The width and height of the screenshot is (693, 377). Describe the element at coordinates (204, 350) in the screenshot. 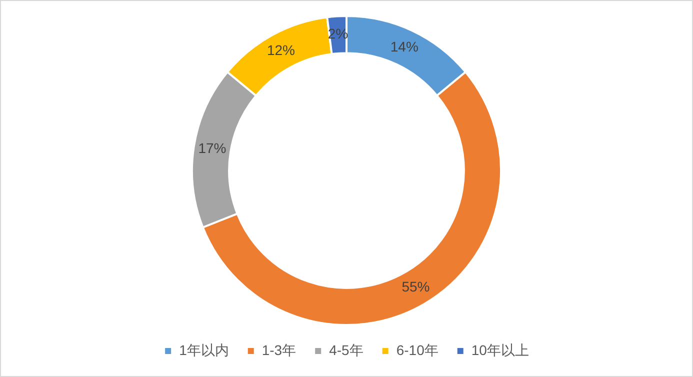

I see `legend-label: 1年以内` at that location.